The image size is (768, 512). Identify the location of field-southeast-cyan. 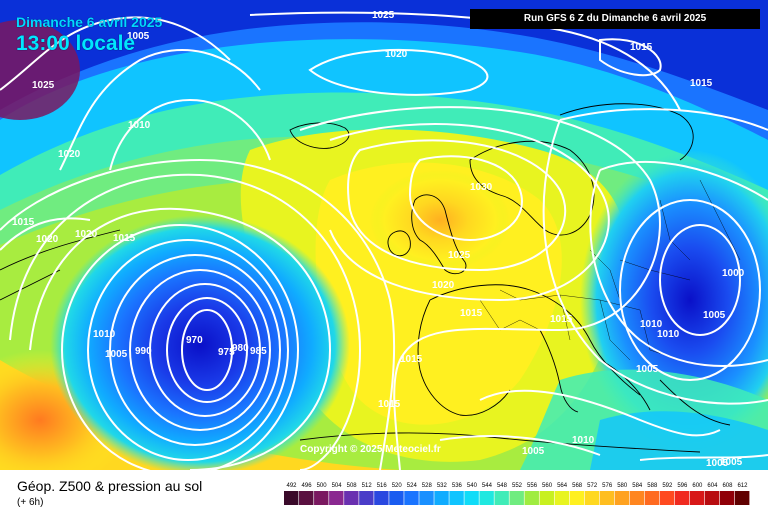
(679, 440).